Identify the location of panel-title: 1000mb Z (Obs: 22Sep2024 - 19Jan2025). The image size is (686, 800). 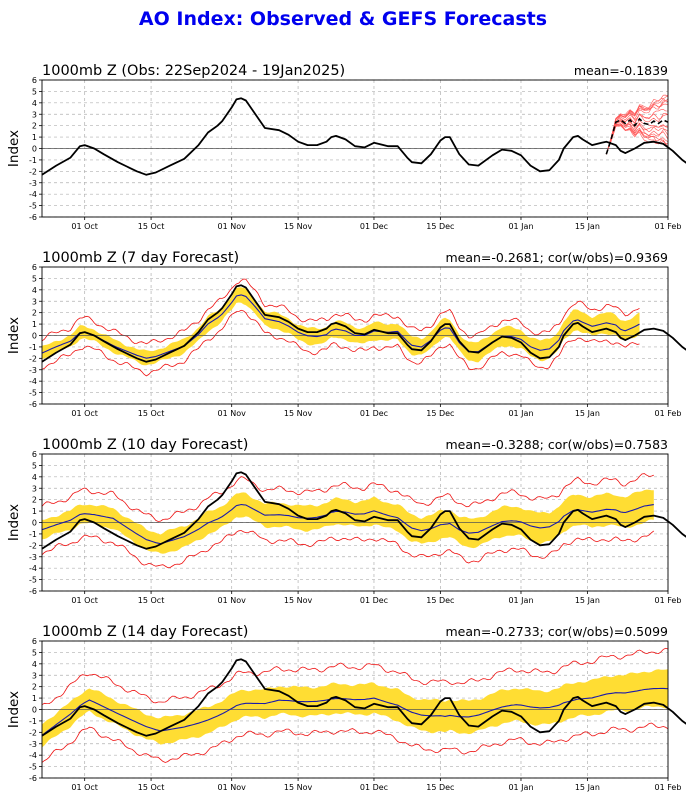
(193, 71).